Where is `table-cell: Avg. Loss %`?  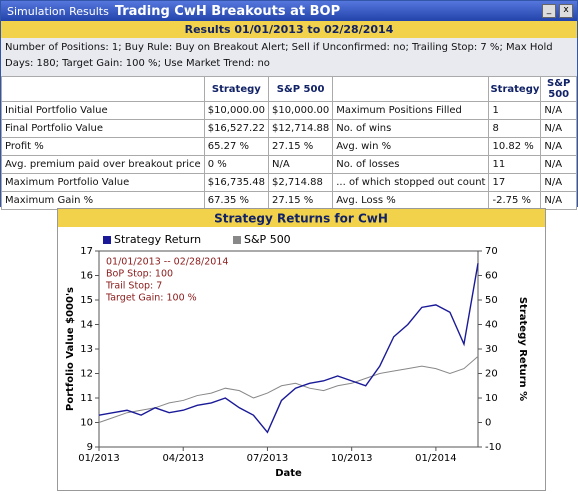 table-cell: Avg. Loss % is located at coordinates (411, 200).